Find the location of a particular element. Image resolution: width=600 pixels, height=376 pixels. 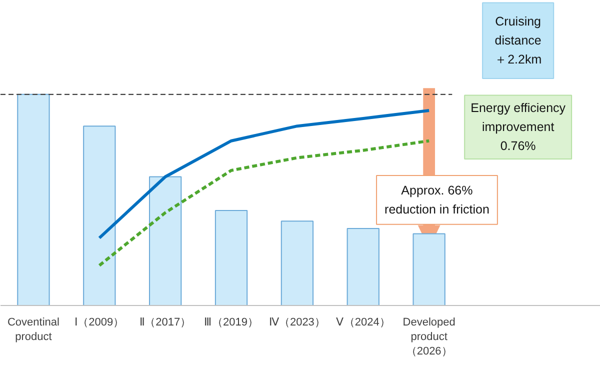

annotation: Approx. 66% reduction in friction is located at coordinates (437, 200).